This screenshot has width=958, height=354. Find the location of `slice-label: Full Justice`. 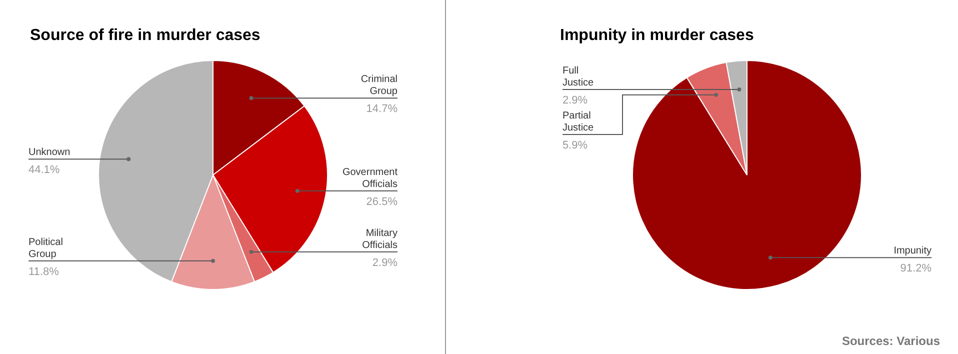

slice-label: Full Justice is located at coordinates (578, 76).